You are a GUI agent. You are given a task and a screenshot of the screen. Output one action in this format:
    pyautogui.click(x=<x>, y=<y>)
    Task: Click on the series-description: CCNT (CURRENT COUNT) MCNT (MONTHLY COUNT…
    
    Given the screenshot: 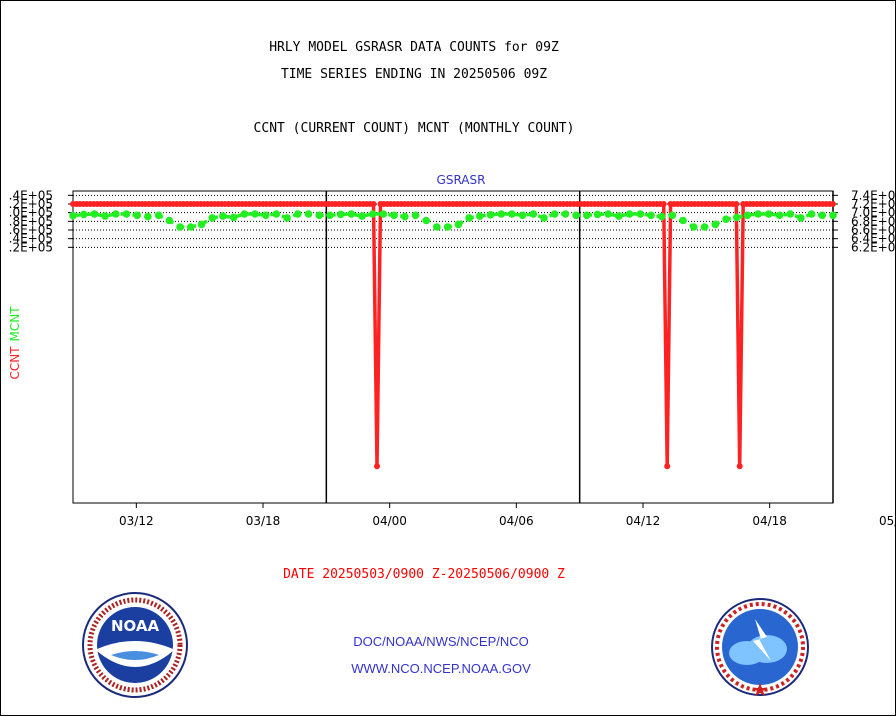 What is the action you would take?
    pyautogui.click(x=414, y=128)
    